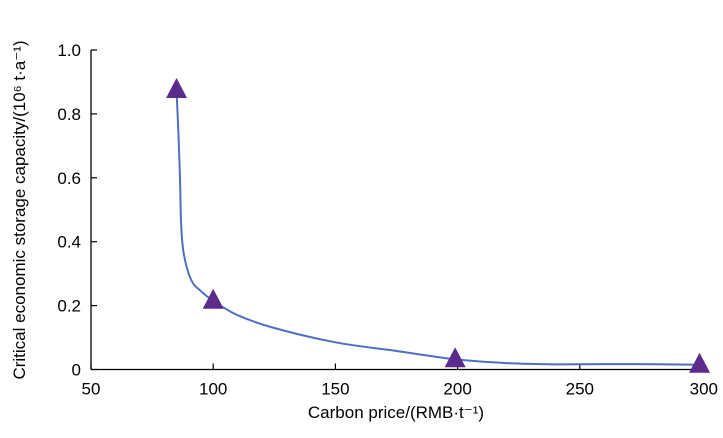  I want to click on y-tick-label: 0.8, so click(69, 114).